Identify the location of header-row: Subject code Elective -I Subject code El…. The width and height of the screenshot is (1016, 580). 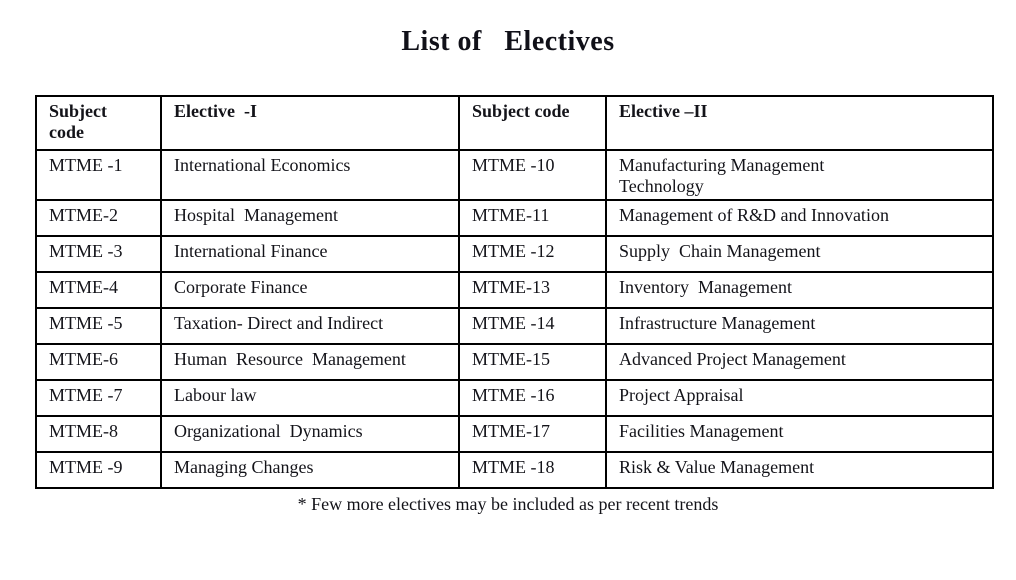
(514, 123).